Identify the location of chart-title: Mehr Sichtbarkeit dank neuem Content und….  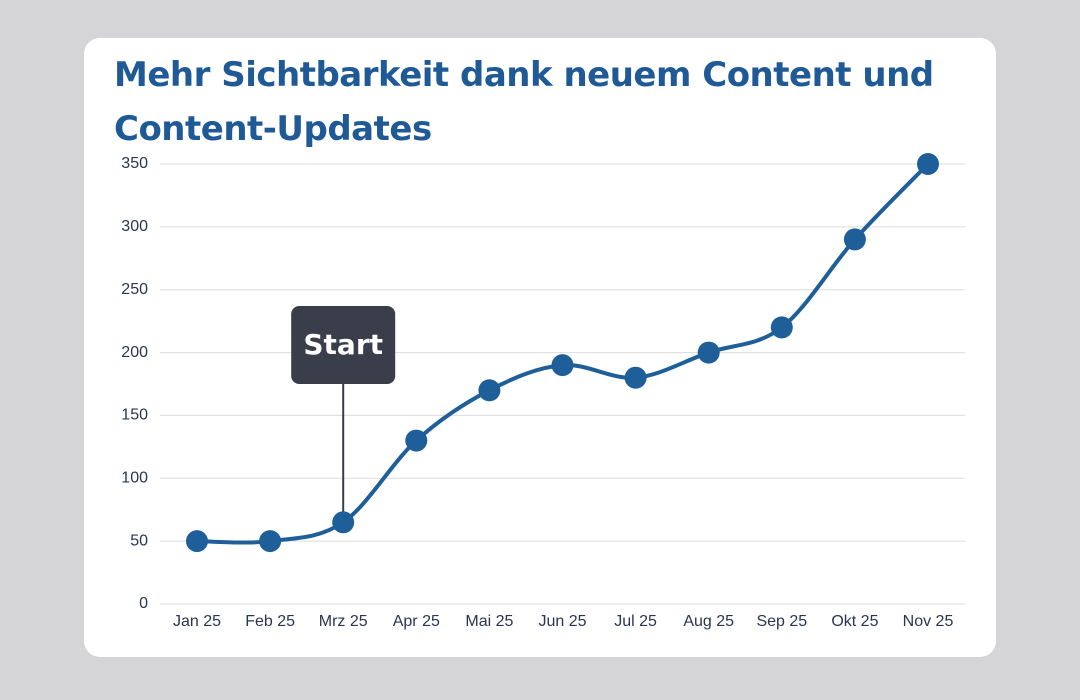
(524, 102).